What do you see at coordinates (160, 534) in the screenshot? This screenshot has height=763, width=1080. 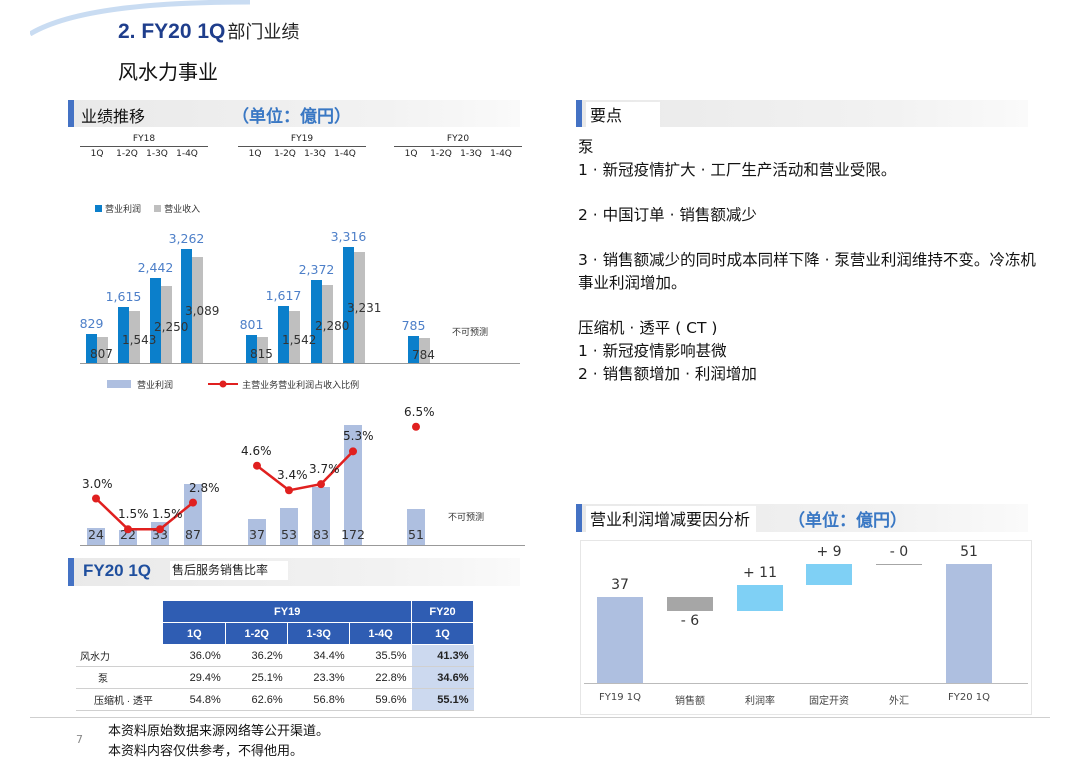 I see `bar-op-profit-label: 33` at bounding box center [160, 534].